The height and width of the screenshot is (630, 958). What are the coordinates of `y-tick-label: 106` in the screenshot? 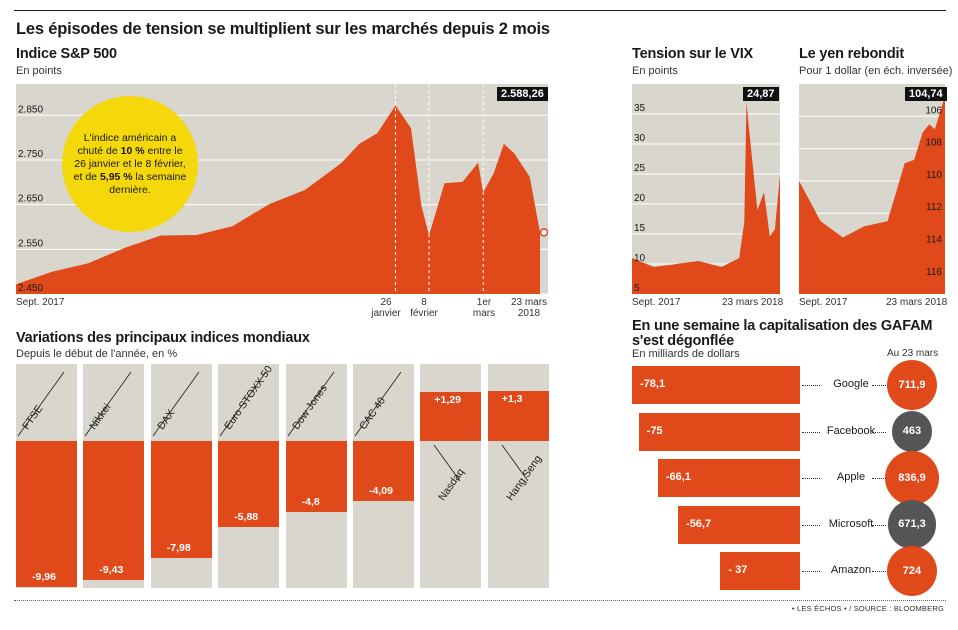 It's located at (933, 110).